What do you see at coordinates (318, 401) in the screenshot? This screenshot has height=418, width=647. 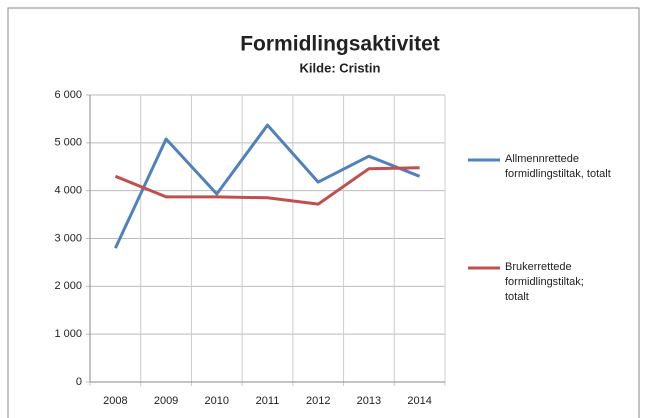 I see `x-tick-label: 2012` at bounding box center [318, 401].